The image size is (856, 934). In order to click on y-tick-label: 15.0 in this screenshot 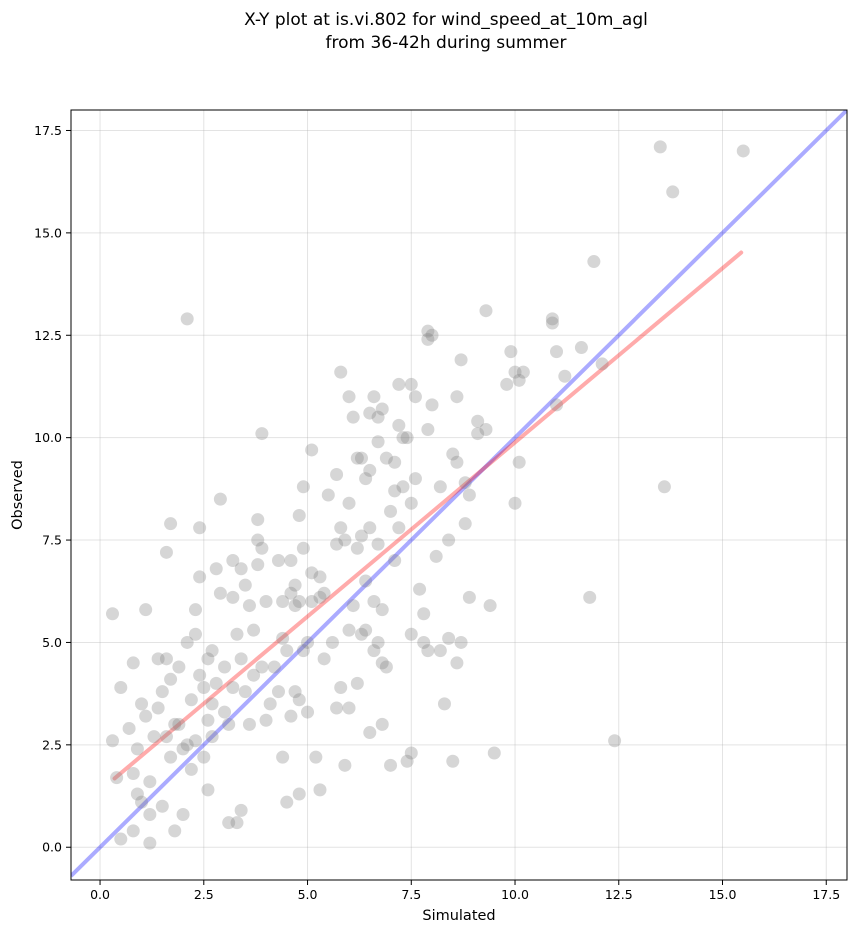, I will do `click(48, 232)`.